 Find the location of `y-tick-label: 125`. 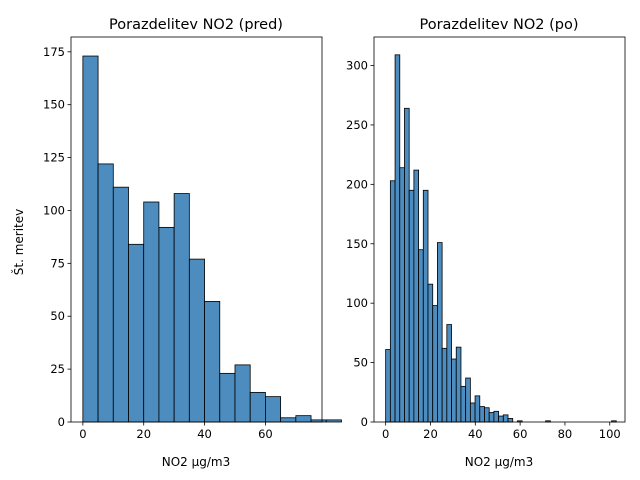

y-tick-label: 125 is located at coordinates (54, 158).